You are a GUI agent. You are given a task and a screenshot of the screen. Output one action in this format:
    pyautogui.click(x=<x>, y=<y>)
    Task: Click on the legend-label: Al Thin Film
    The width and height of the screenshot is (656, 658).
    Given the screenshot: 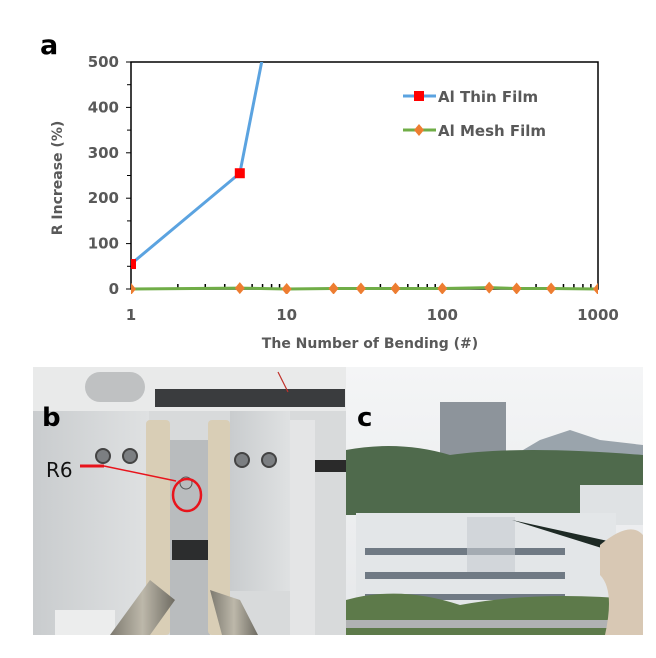 What is the action you would take?
    pyautogui.click(x=488, y=97)
    